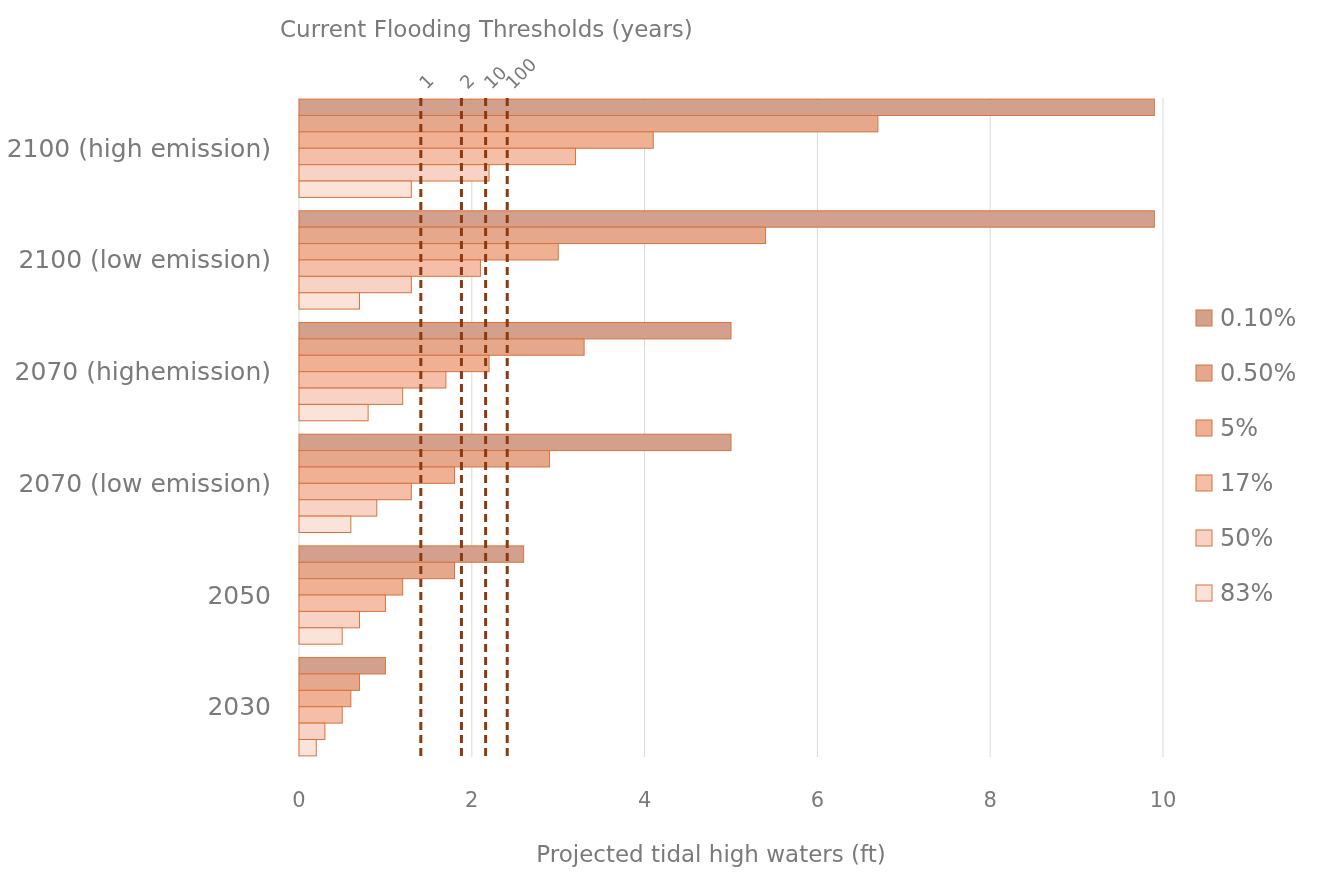 Image resolution: width=1322 pixels, height=874 pixels. What do you see at coordinates (239, 595) in the screenshot?
I see `y-tick-label: 2050` at bounding box center [239, 595].